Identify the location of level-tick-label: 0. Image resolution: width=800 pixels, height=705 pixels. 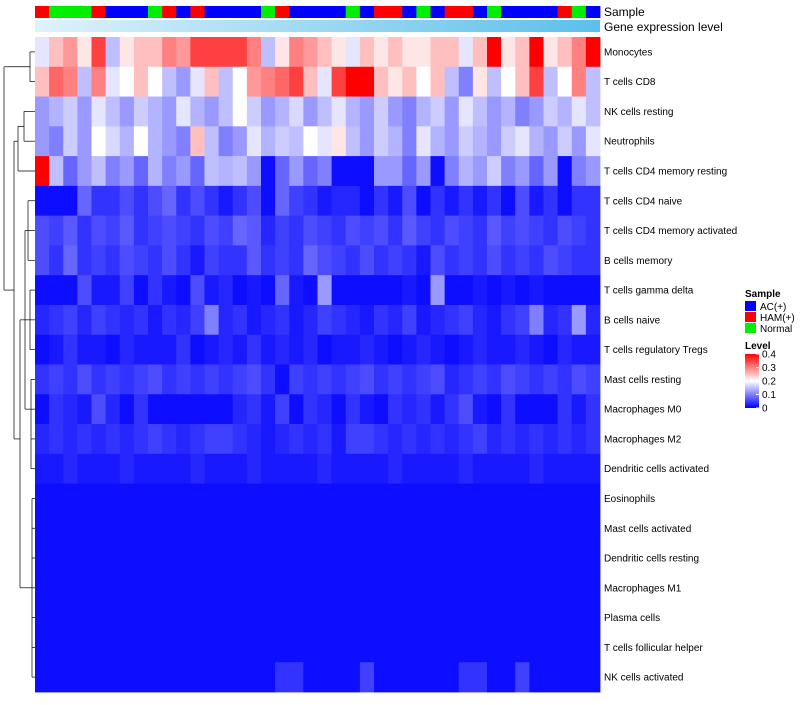
(765, 409).